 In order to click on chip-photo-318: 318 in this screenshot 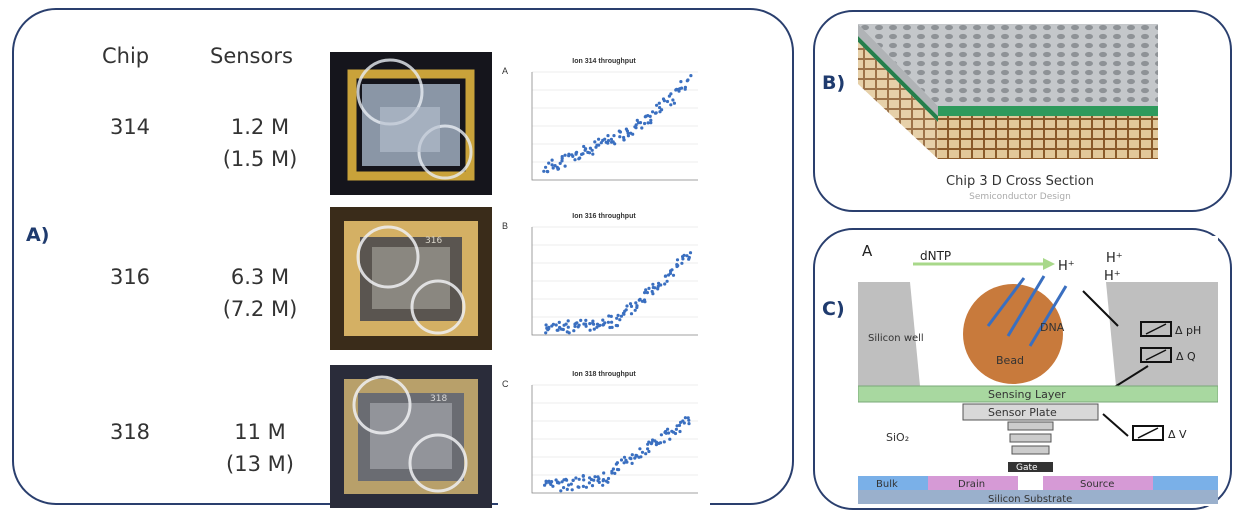, I will do `click(411, 436)`.